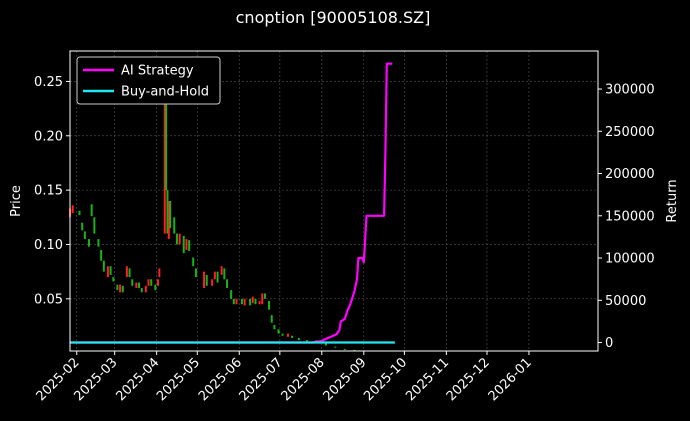 The image size is (690, 421). I want to click on legend-label-buy-and-hold: Buy-and-Hold, so click(165, 92).